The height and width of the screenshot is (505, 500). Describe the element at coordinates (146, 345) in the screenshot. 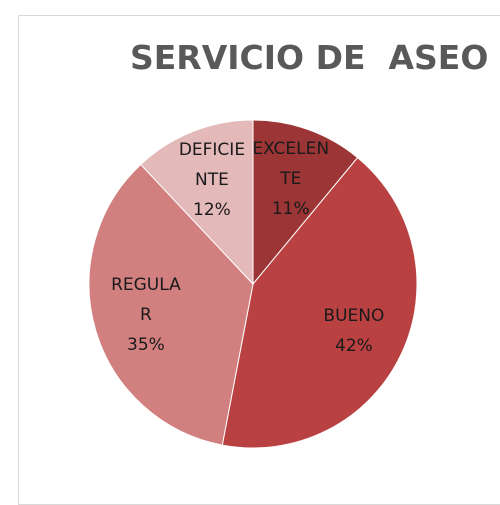

I see `value-label: 35%` at that location.